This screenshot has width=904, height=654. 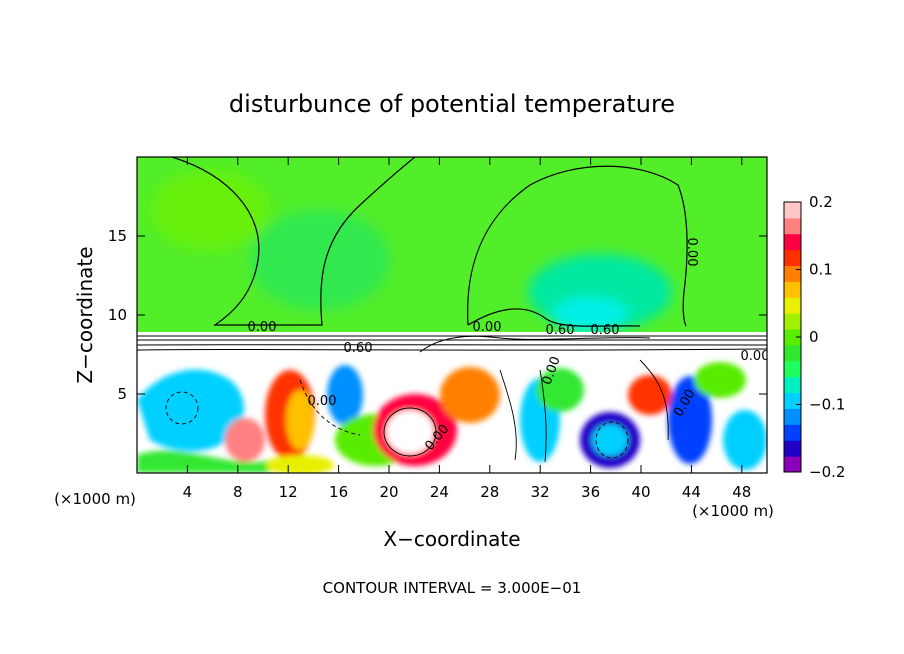 What do you see at coordinates (691, 492) in the screenshot?
I see `x-tick-label: 44` at bounding box center [691, 492].